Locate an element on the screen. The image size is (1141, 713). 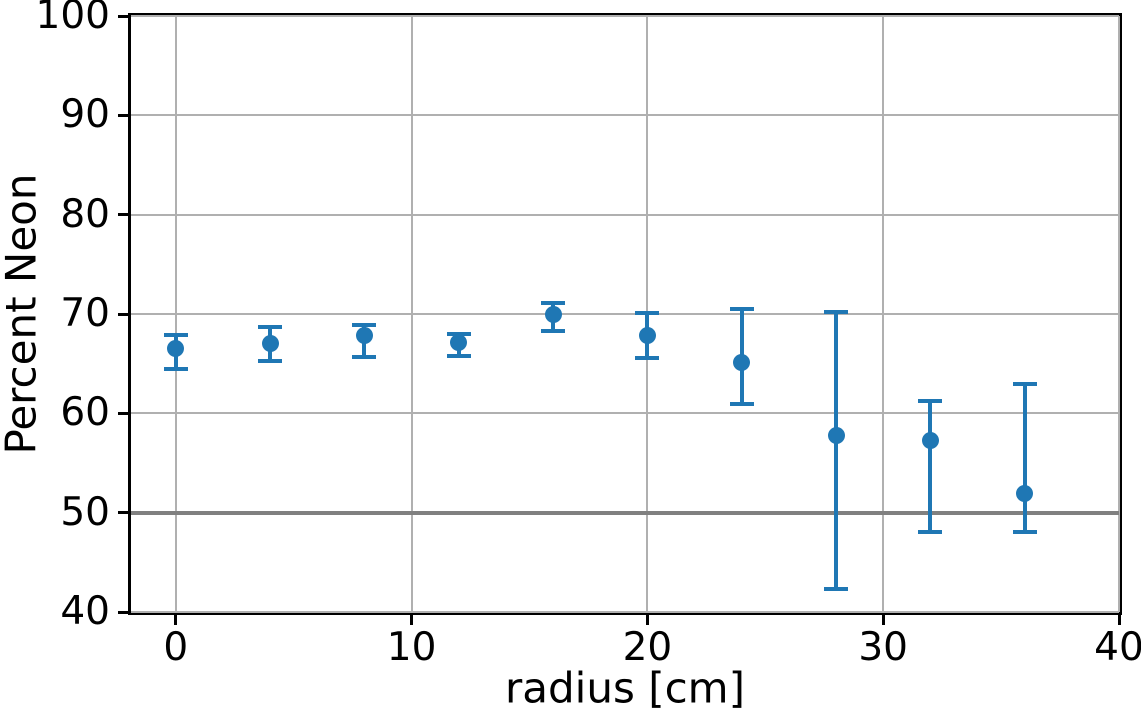
y-tick-label: 40 is located at coordinates (85, 611).